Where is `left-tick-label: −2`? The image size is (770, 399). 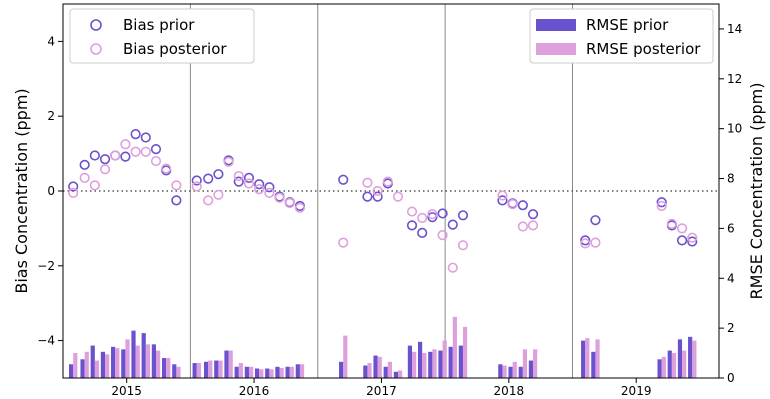 left-tick-label: −2 is located at coordinates (46, 266).